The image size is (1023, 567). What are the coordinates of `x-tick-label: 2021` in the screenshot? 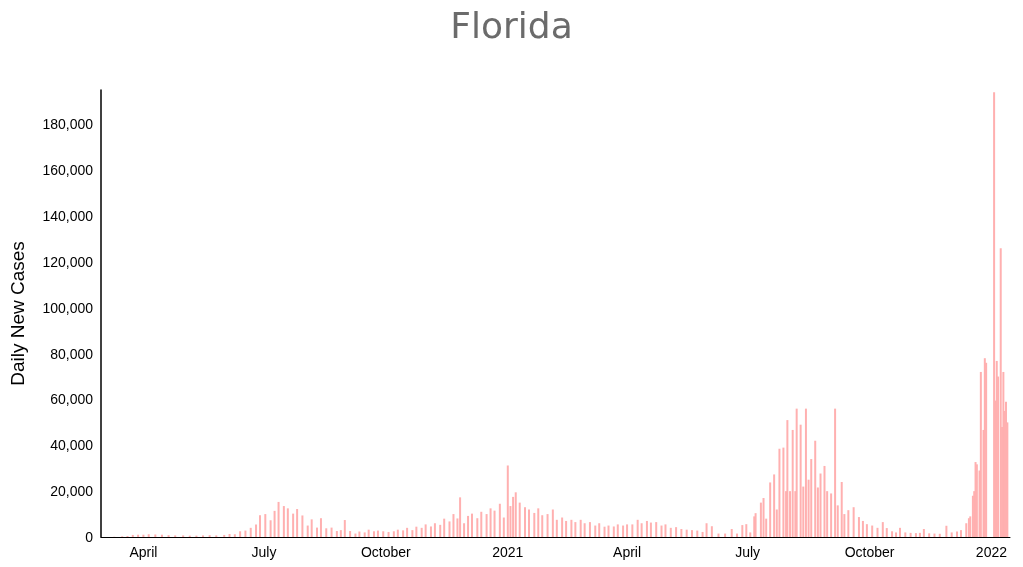 It's located at (508, 552).